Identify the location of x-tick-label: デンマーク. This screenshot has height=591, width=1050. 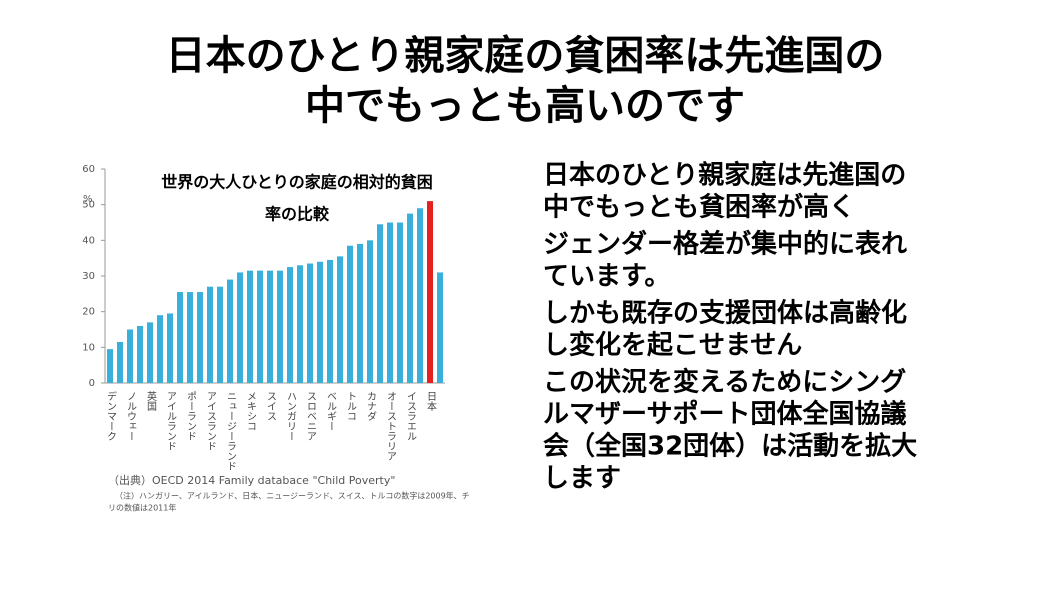
(111, 415).